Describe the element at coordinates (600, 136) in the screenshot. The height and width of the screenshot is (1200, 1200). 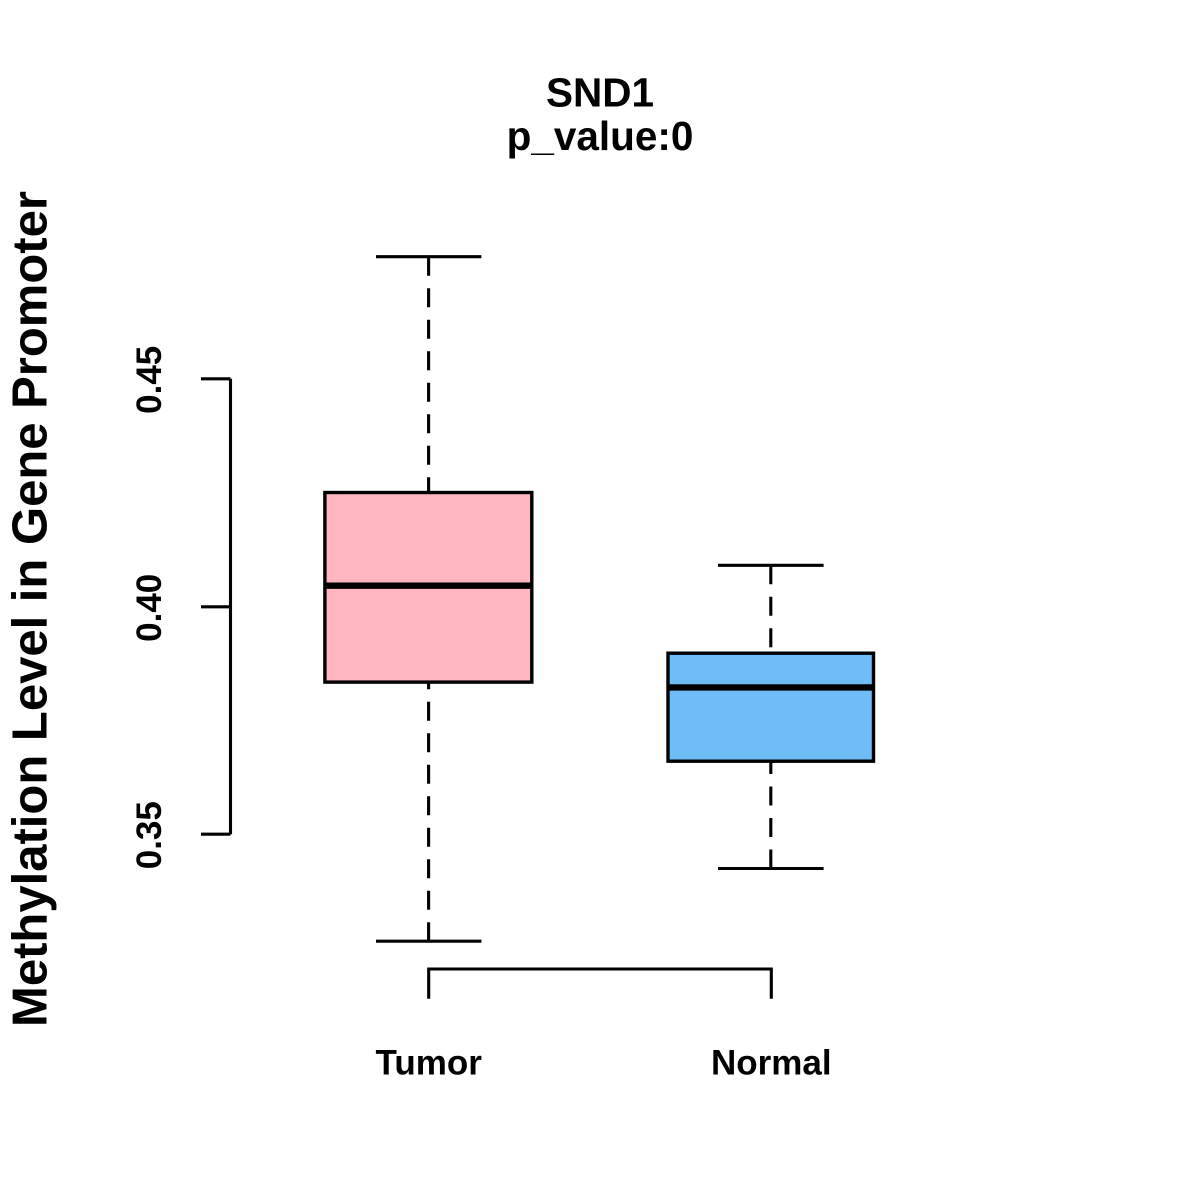
I see `svg-text: p_value:0` at that location.